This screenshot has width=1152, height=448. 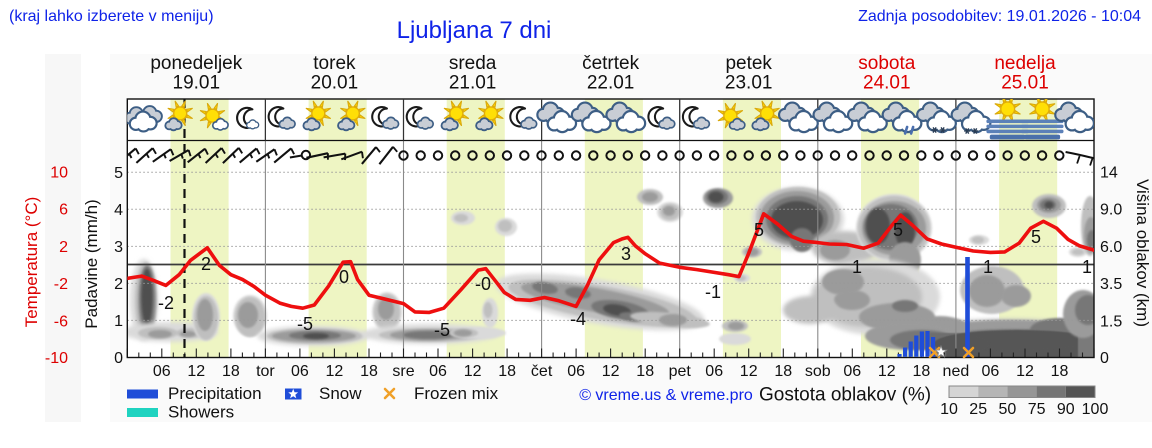 I want to click on svg-text: 75, so click(x=1037, y=409).